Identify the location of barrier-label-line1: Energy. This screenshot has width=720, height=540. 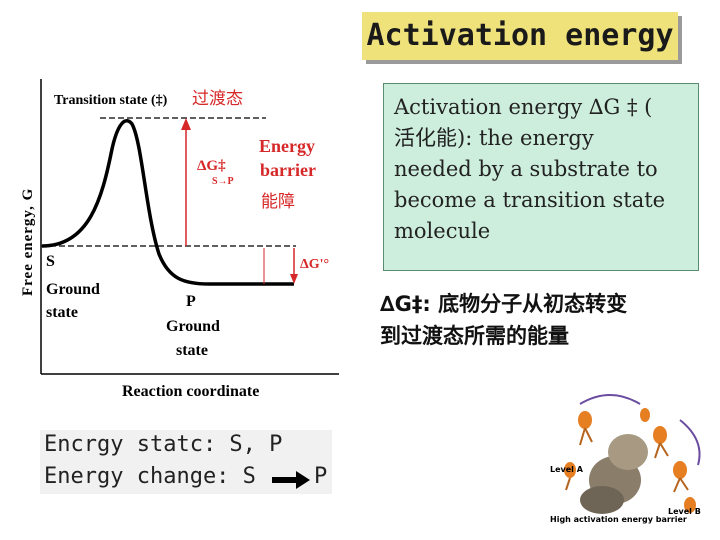
(287, 146).